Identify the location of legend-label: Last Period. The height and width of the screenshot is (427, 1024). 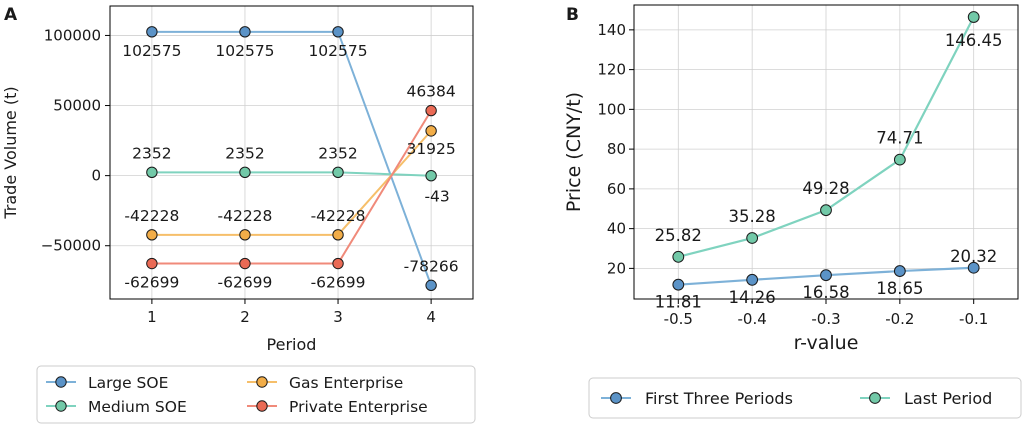
(948, 398).